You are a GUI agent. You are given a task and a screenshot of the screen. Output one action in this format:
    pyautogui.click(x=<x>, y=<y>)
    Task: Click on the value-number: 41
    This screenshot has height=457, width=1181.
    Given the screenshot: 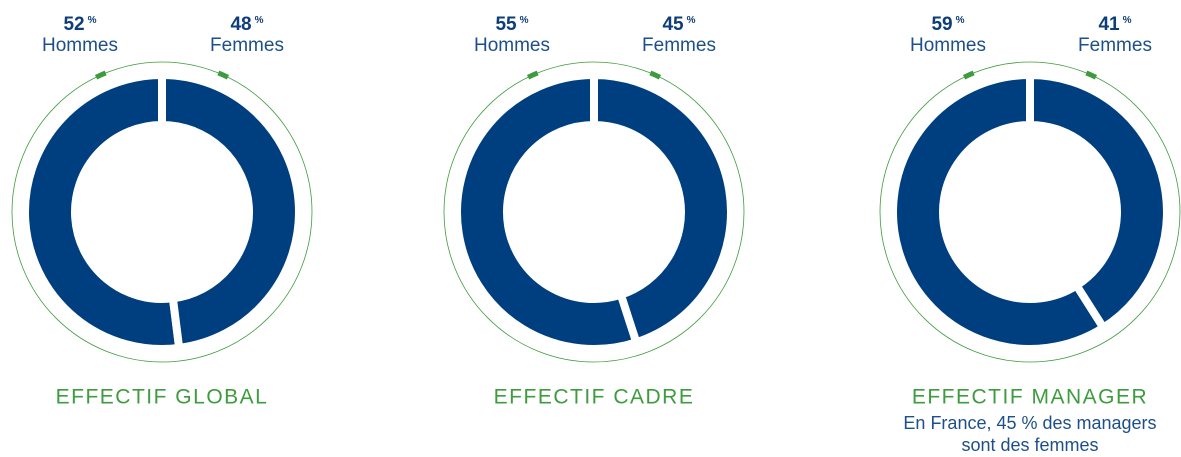 What is the action you would take?
    pyautogui.click(x=1109, y=24)
    